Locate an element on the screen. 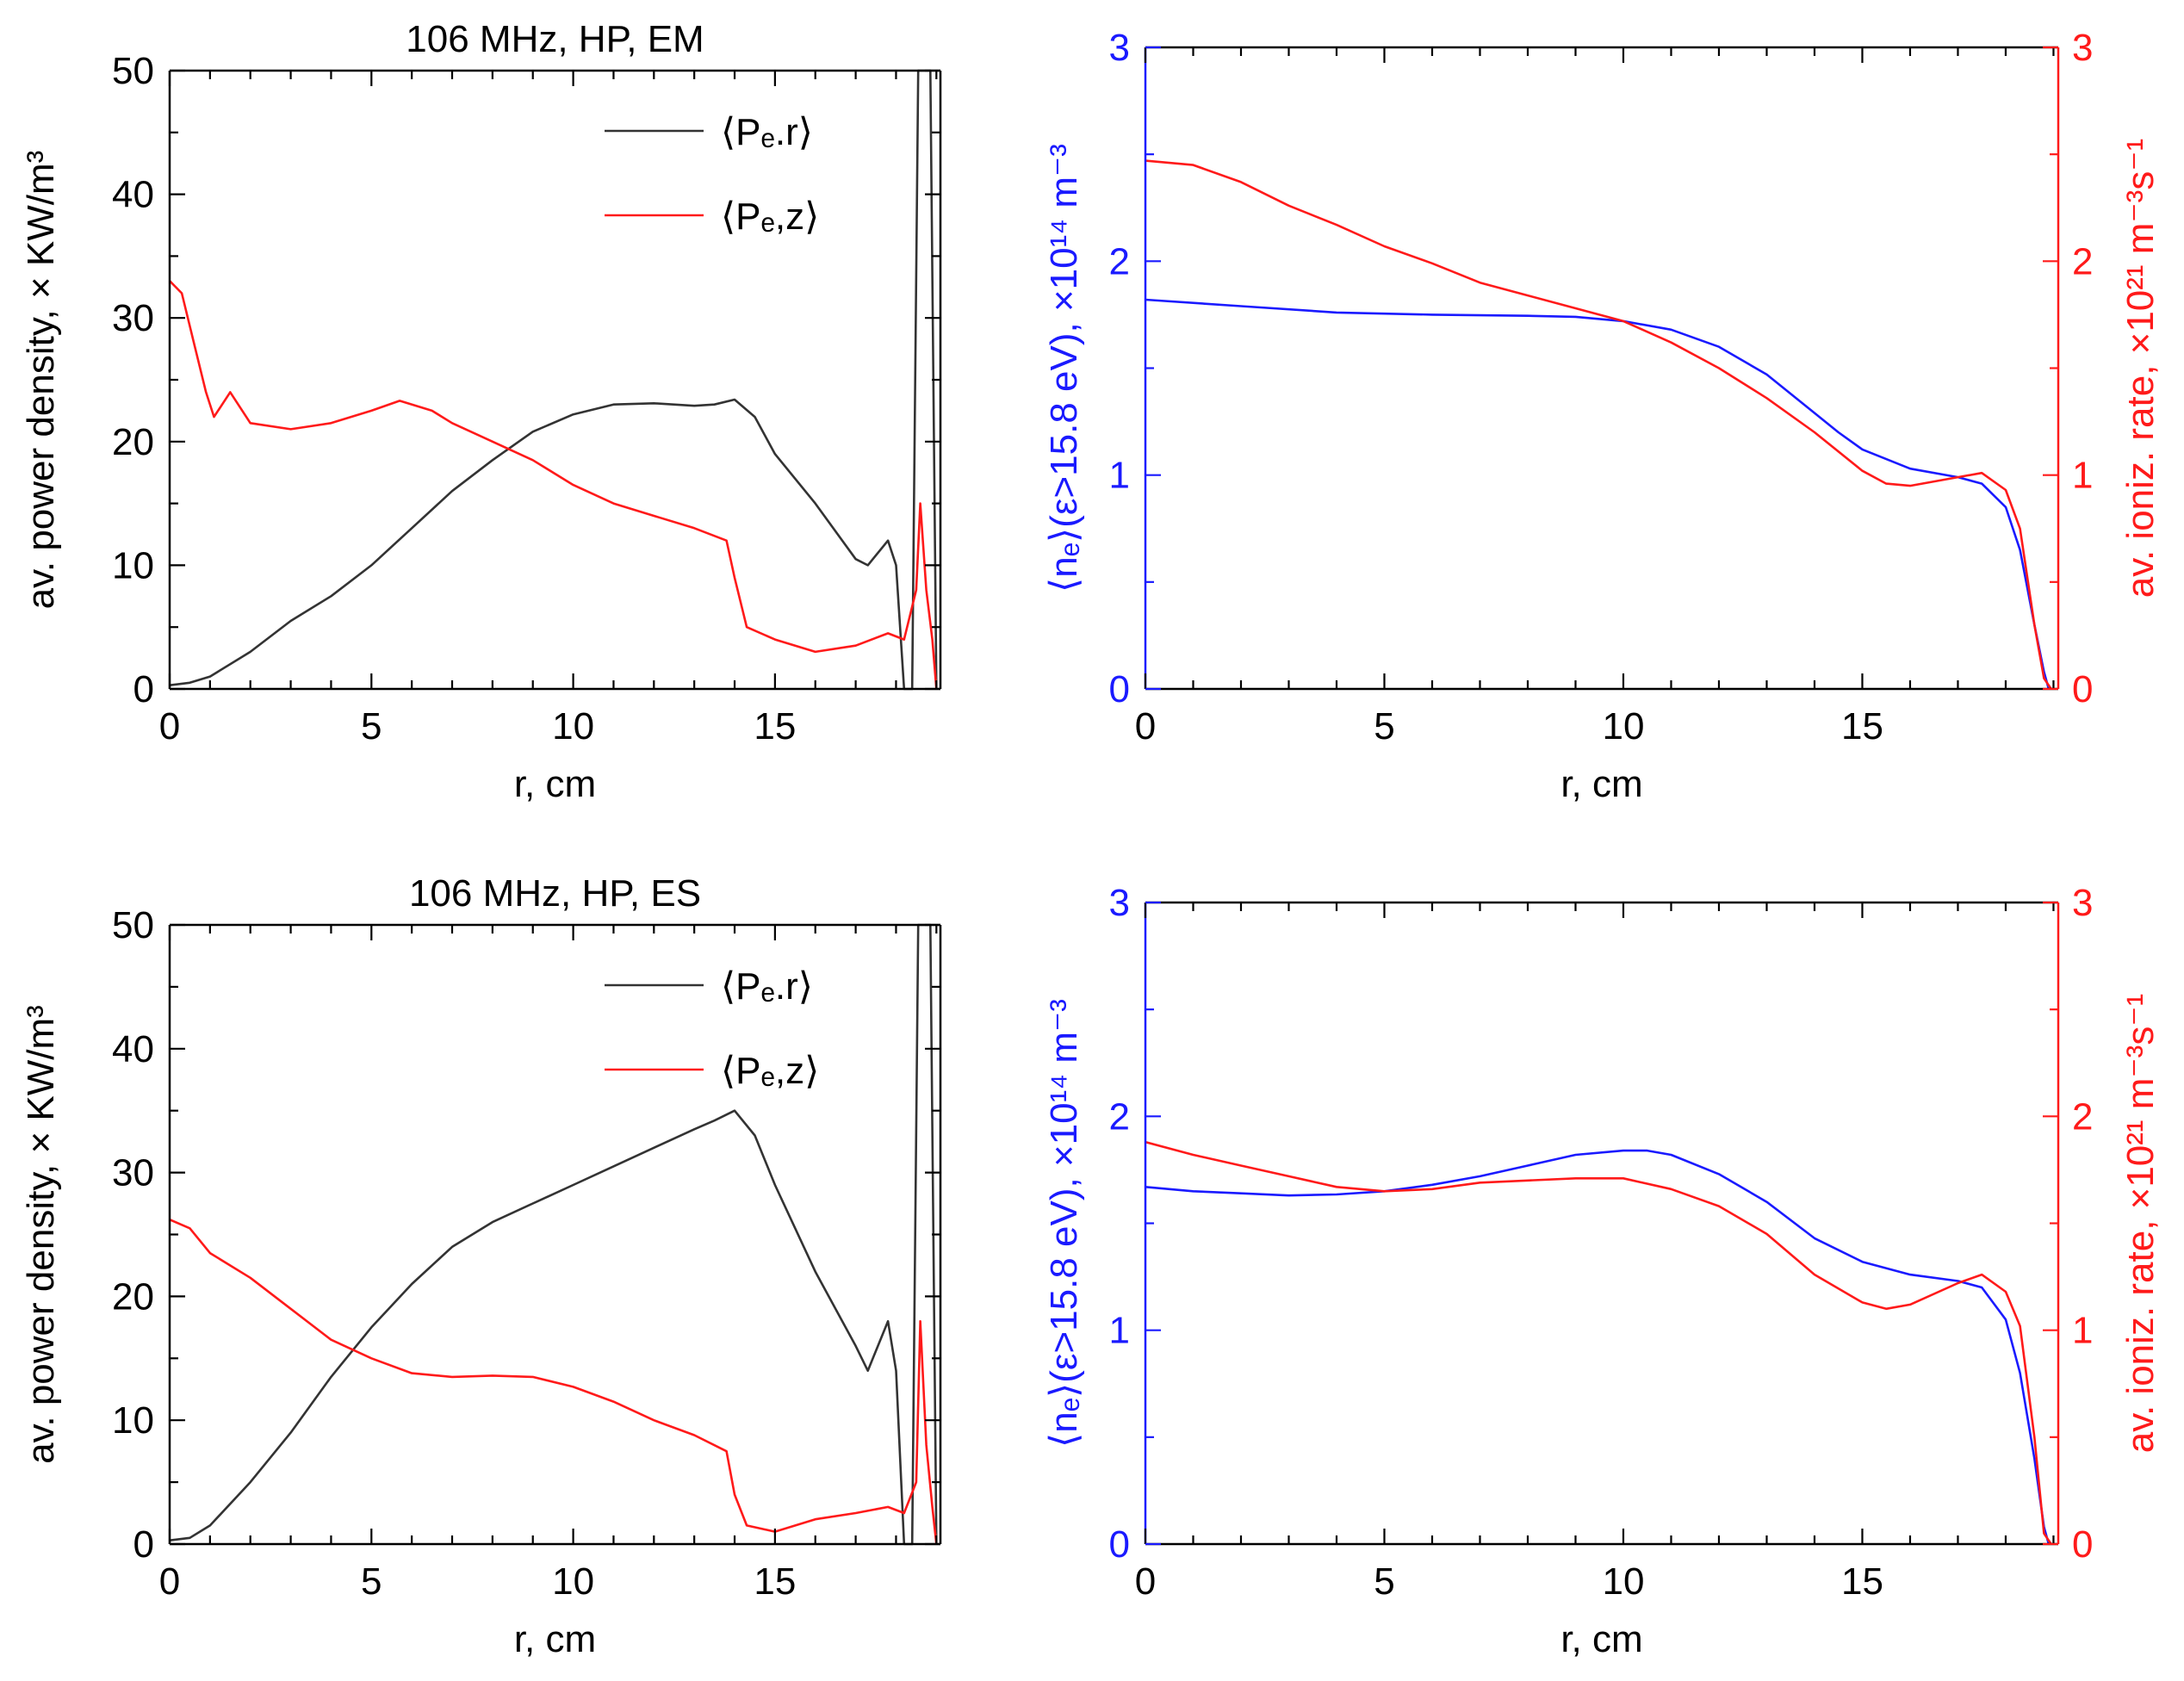  chart-title: 106 MHz, HP, EM is located at coordinates (555, 39).